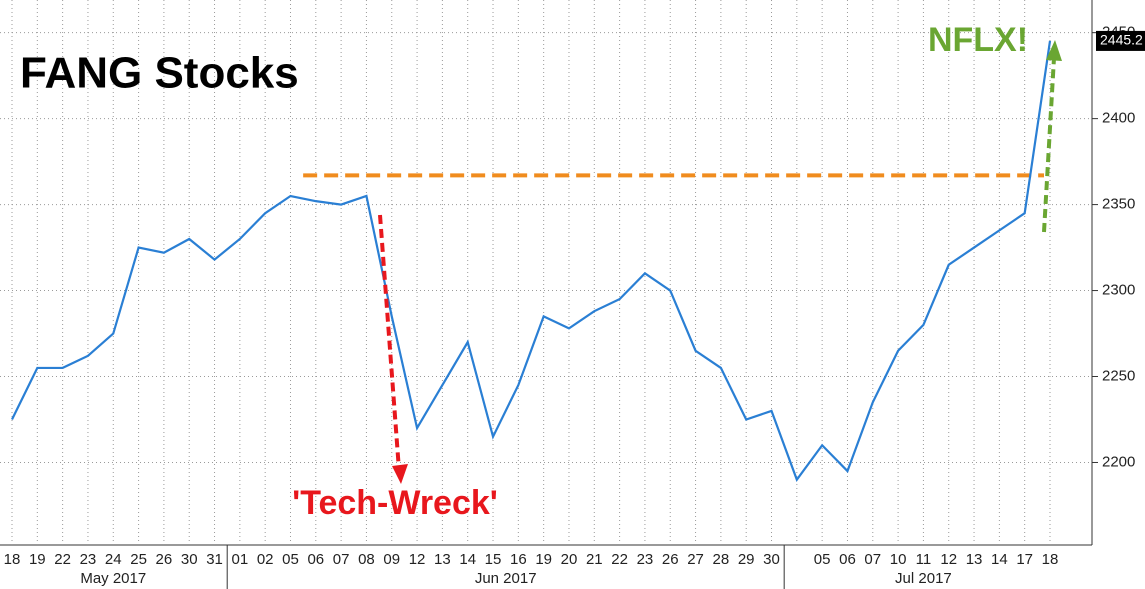 Image resolution: width=1145 pixels, height=589 pixels. I want to click on x-tick-label: 08, so click(366, 559).